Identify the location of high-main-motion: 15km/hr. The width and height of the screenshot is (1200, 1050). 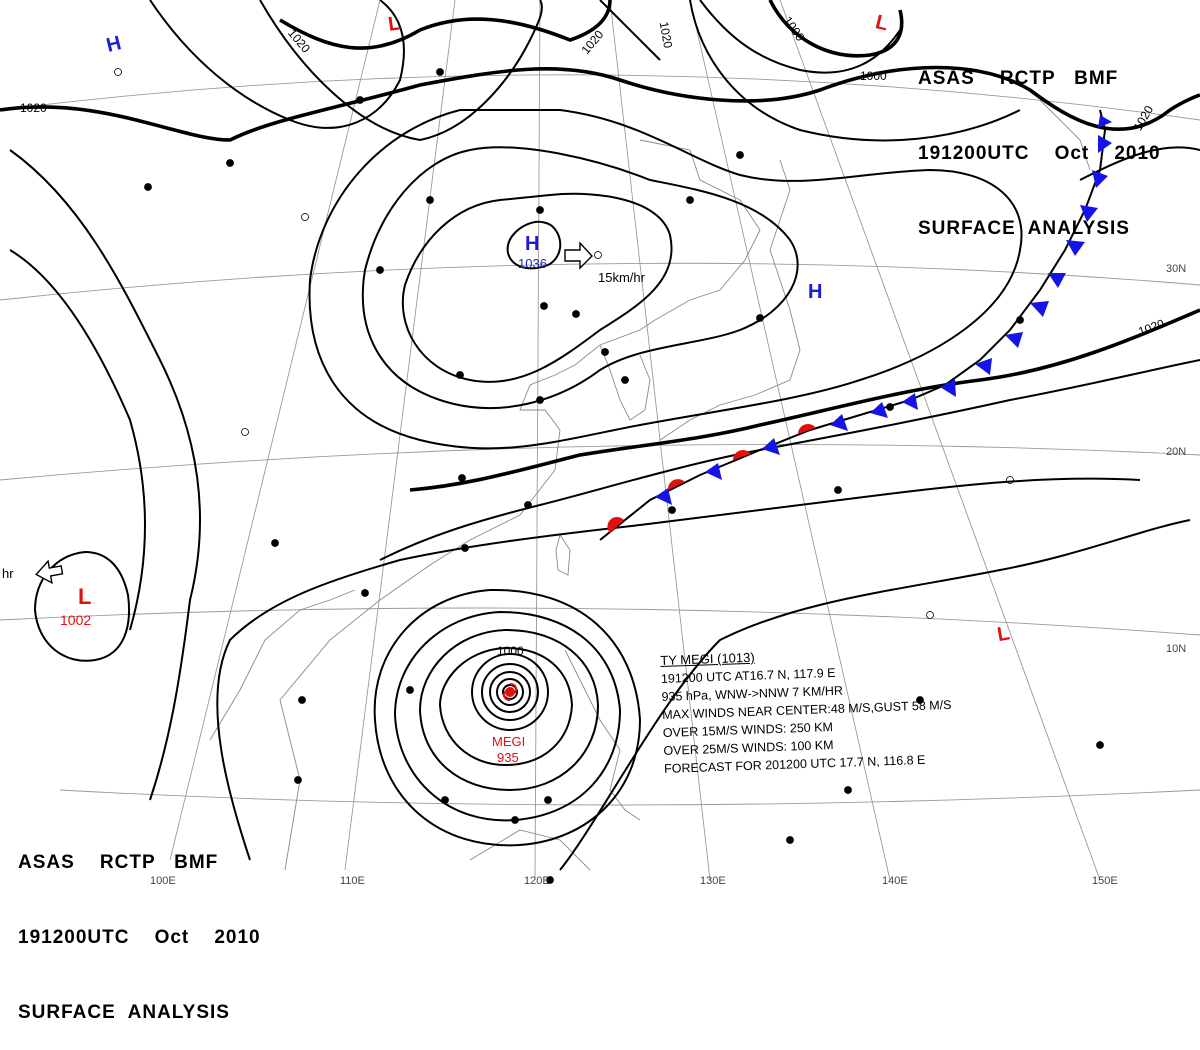
(622, 277).